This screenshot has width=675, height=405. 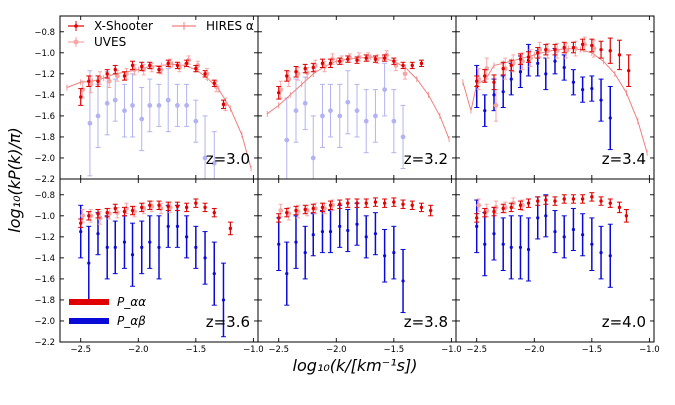 I want to click on legend-bottom: P_αα P_αβ, so click(x=107, y=311).